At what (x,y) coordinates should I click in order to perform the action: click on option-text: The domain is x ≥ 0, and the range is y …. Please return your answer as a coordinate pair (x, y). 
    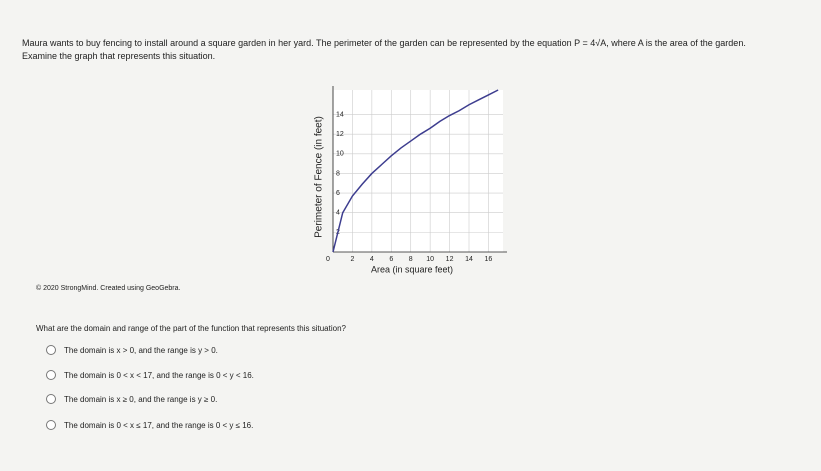
    Looking at the image, I should click on (141, 399).